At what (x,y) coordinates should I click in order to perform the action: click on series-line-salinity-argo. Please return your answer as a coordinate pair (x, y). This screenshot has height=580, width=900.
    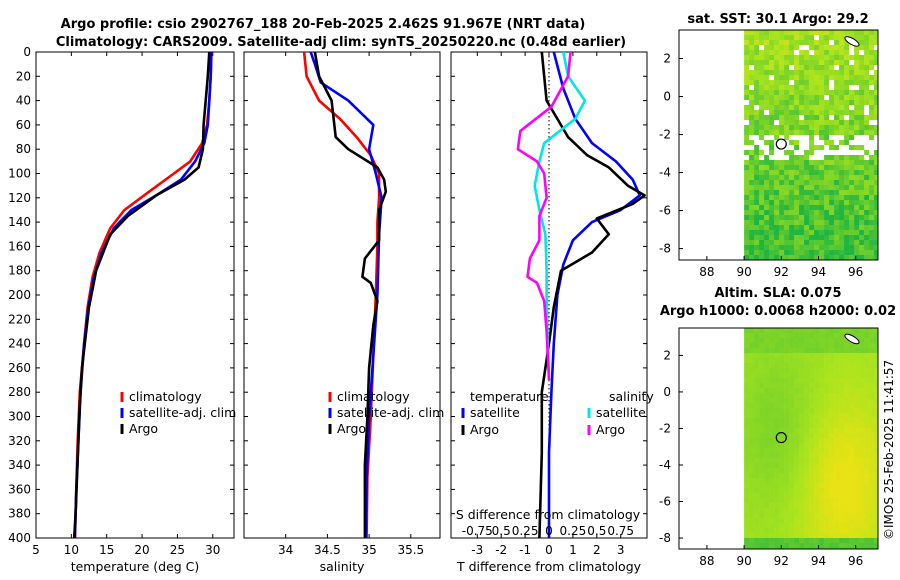
    Looking at the image, I should click on (544, 216).